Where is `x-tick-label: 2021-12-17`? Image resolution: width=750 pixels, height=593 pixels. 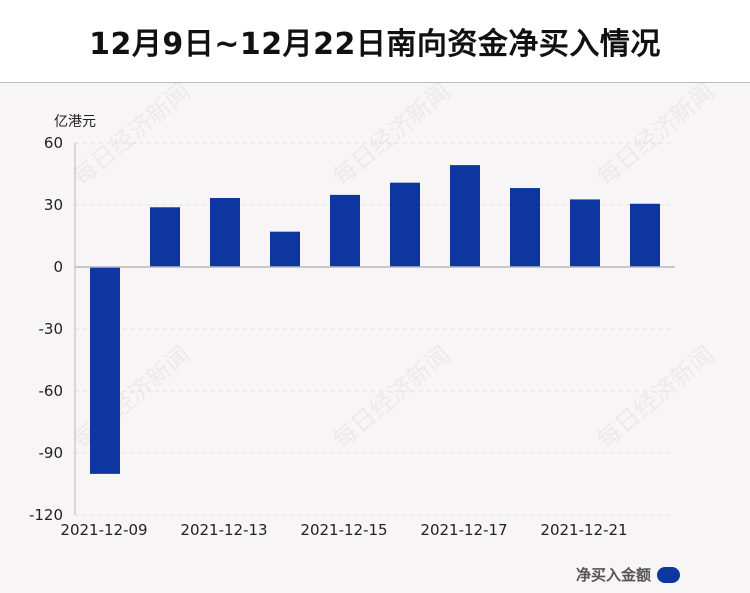 x-tick-label: 2021-12-17 is located at coordinates (463, 530).